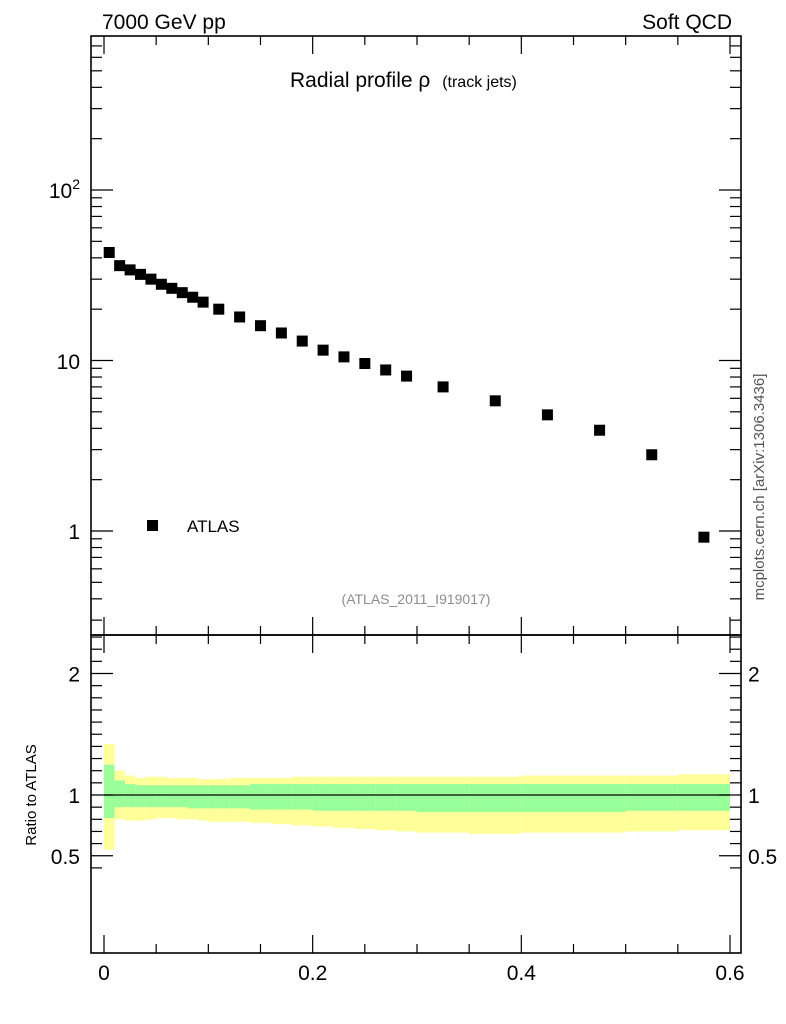 This screenshot has width=786, height=1024. What do you see at coordinates (74, 532) in the screenshot?
I see `ytick-label-1: 1` at bounding box center [74, 532].